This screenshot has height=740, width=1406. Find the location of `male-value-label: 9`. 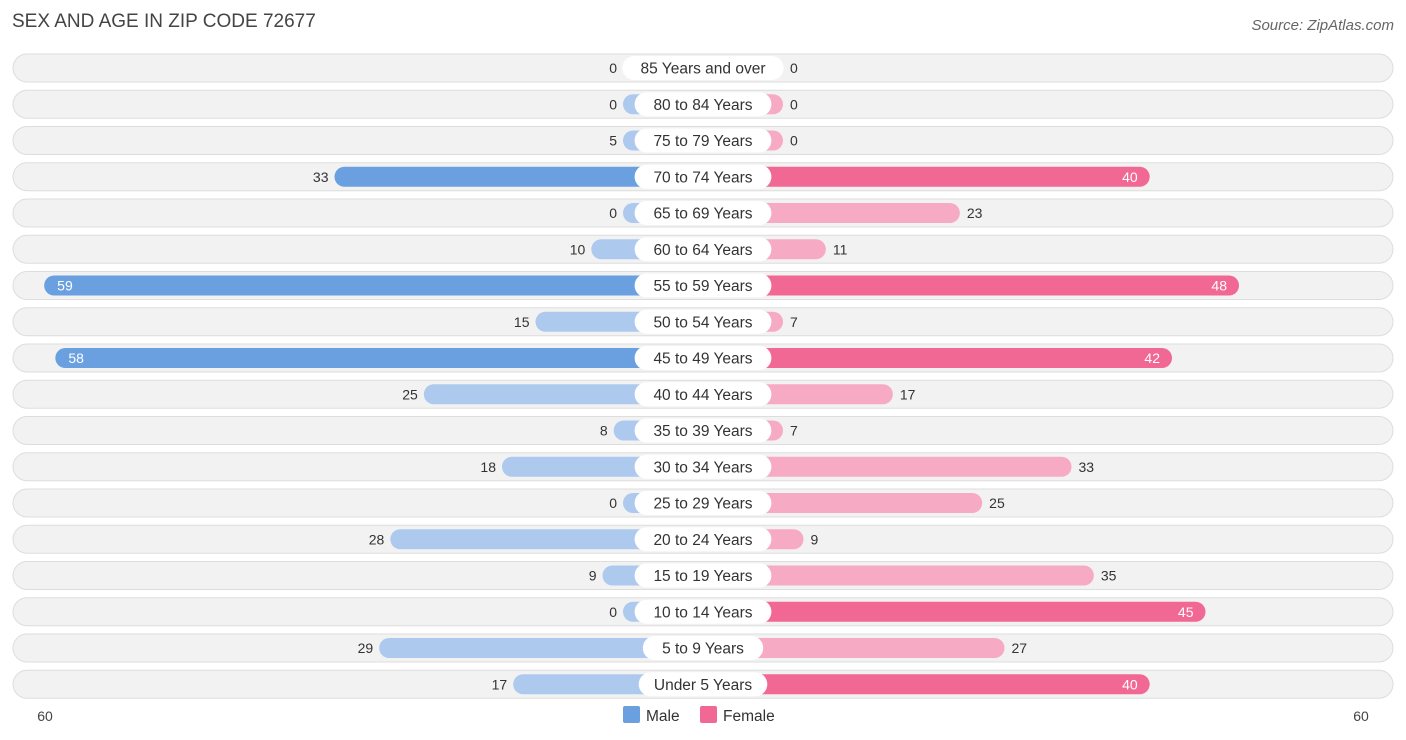

male-value-label: 9 is located at coordinates (593, 576).